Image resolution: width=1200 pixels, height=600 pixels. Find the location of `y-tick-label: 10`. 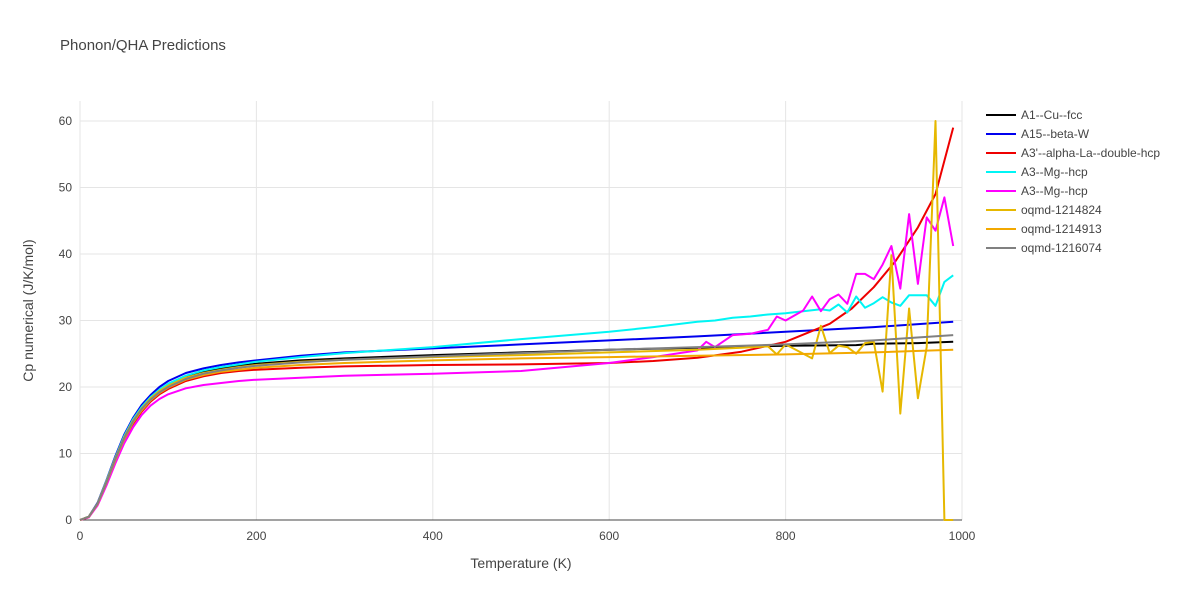

y-tick-label: 10 is located at coordinates (66, 453).